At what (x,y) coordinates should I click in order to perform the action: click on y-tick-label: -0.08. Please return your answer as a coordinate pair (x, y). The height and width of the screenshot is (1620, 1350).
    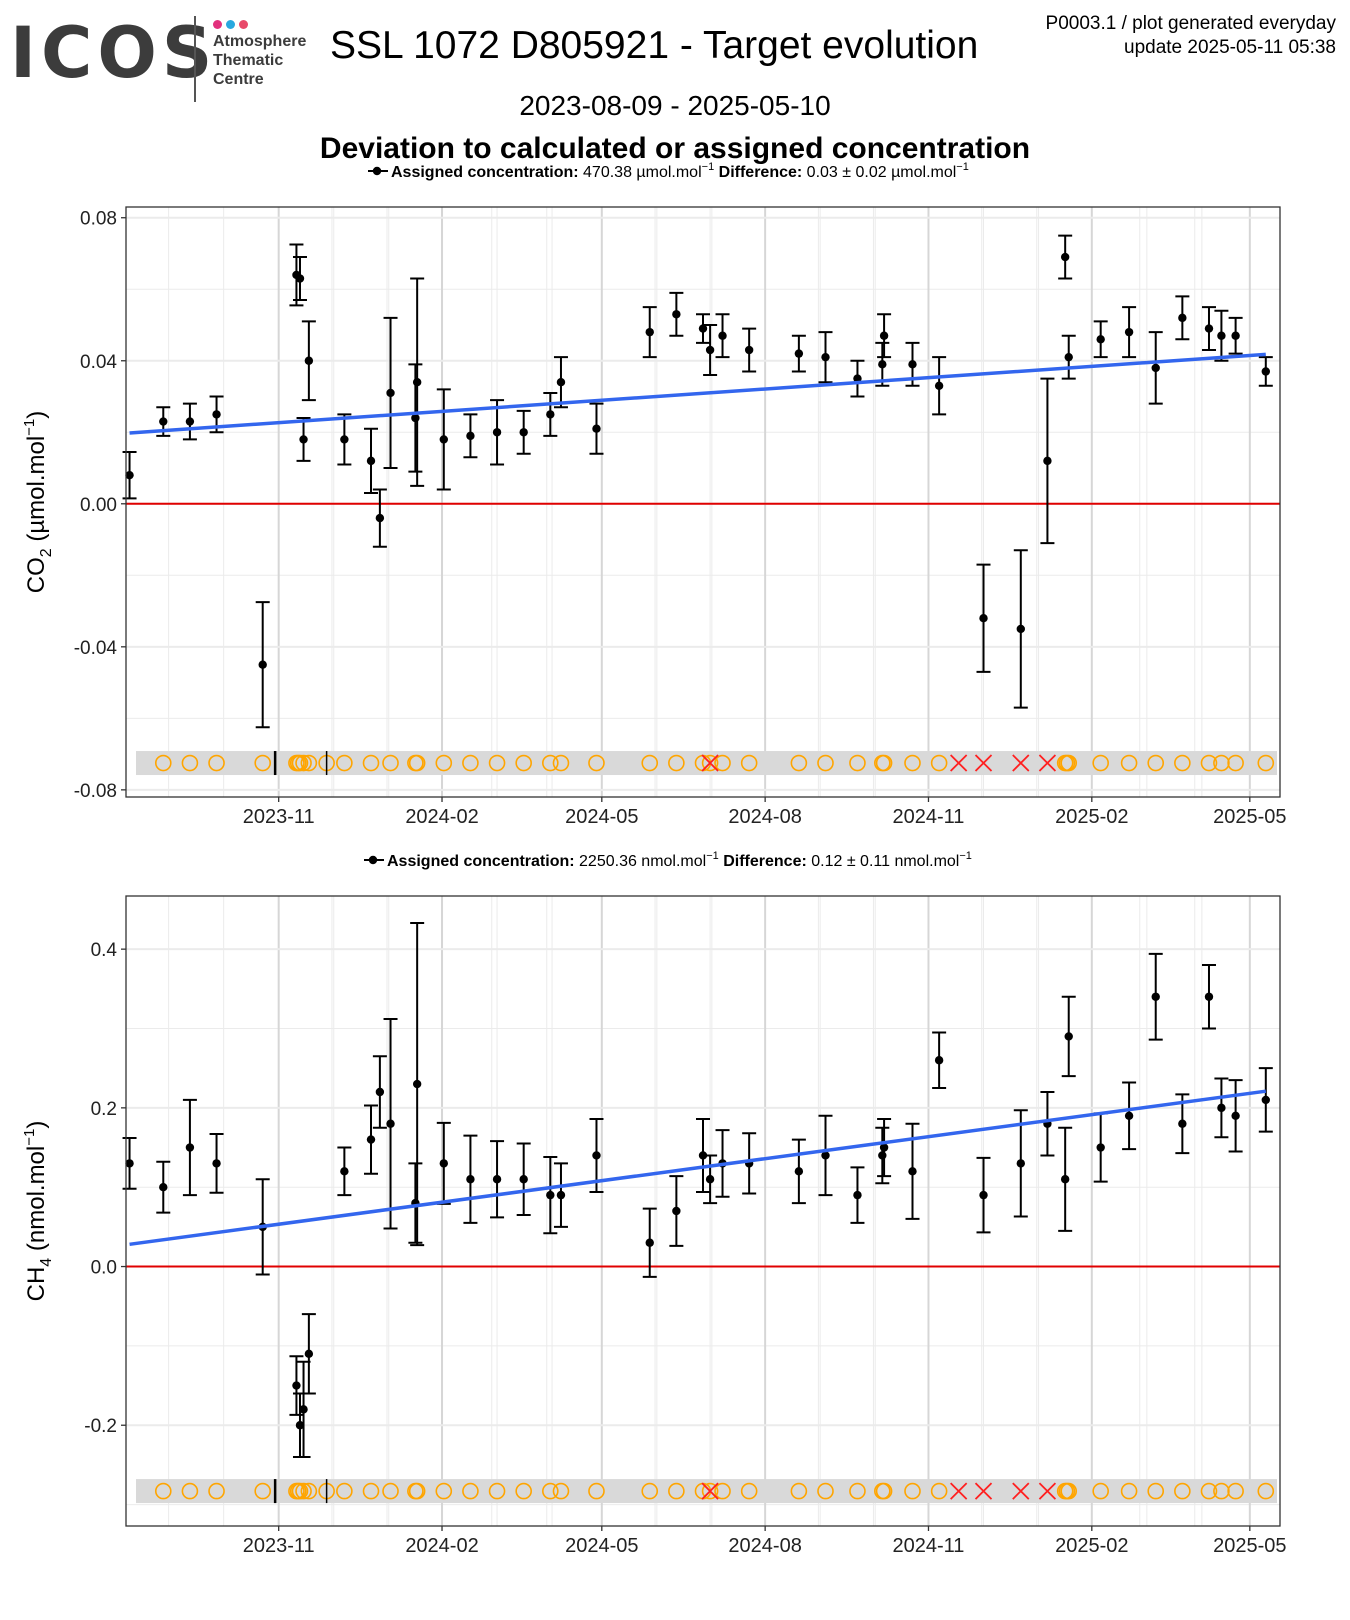
    Looking at the image, I should click on (95, 791).